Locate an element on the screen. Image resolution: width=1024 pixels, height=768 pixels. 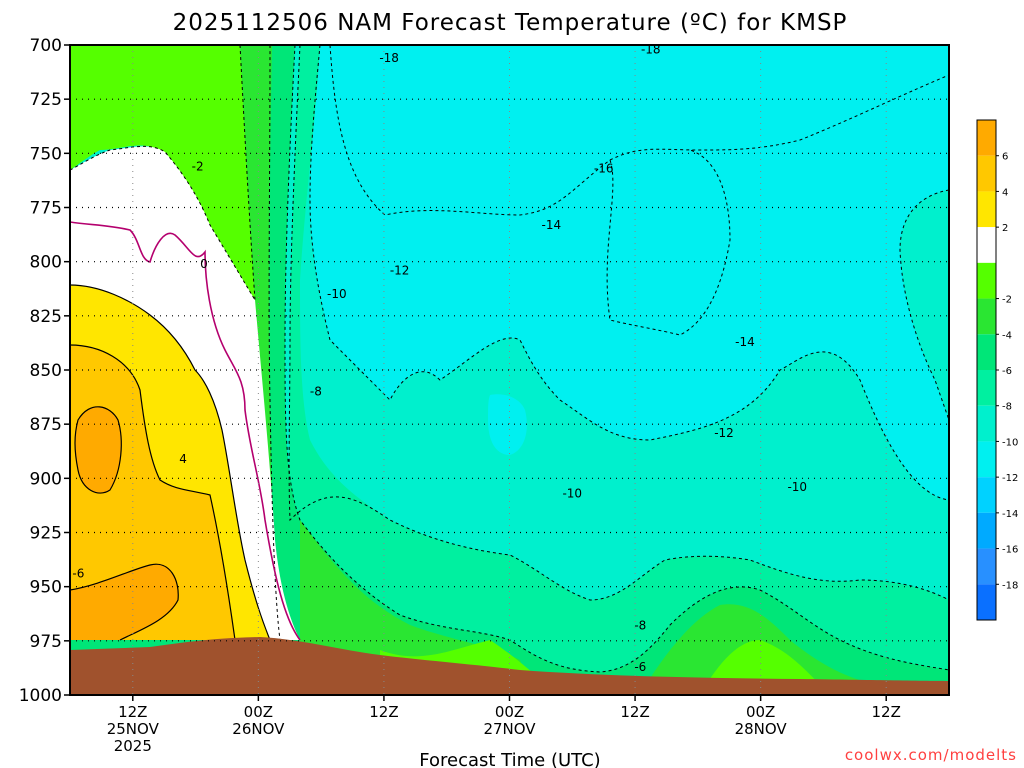
positive-contours is located at coordinates (170, 462).